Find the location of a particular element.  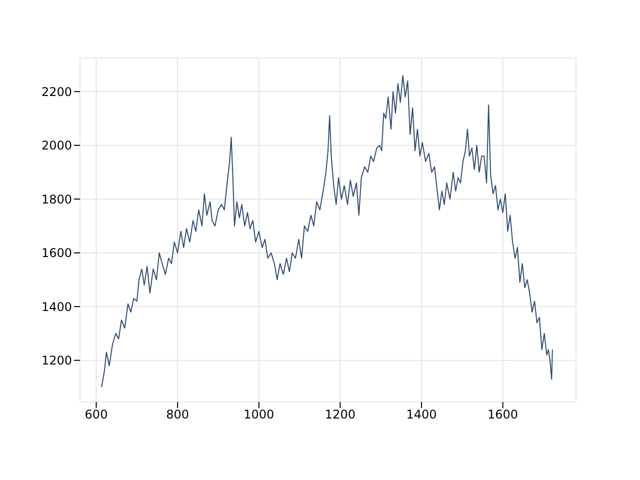

y-tick-label: 2000 is located at coordinates (56, 145).